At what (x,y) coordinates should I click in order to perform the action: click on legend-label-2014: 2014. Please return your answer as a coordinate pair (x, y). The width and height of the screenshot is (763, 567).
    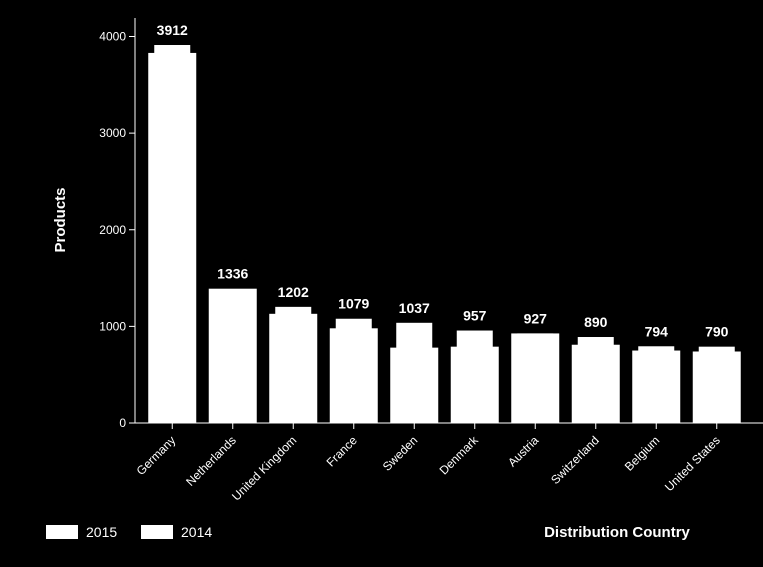
    Looking at the image, I should click on (196, 532).